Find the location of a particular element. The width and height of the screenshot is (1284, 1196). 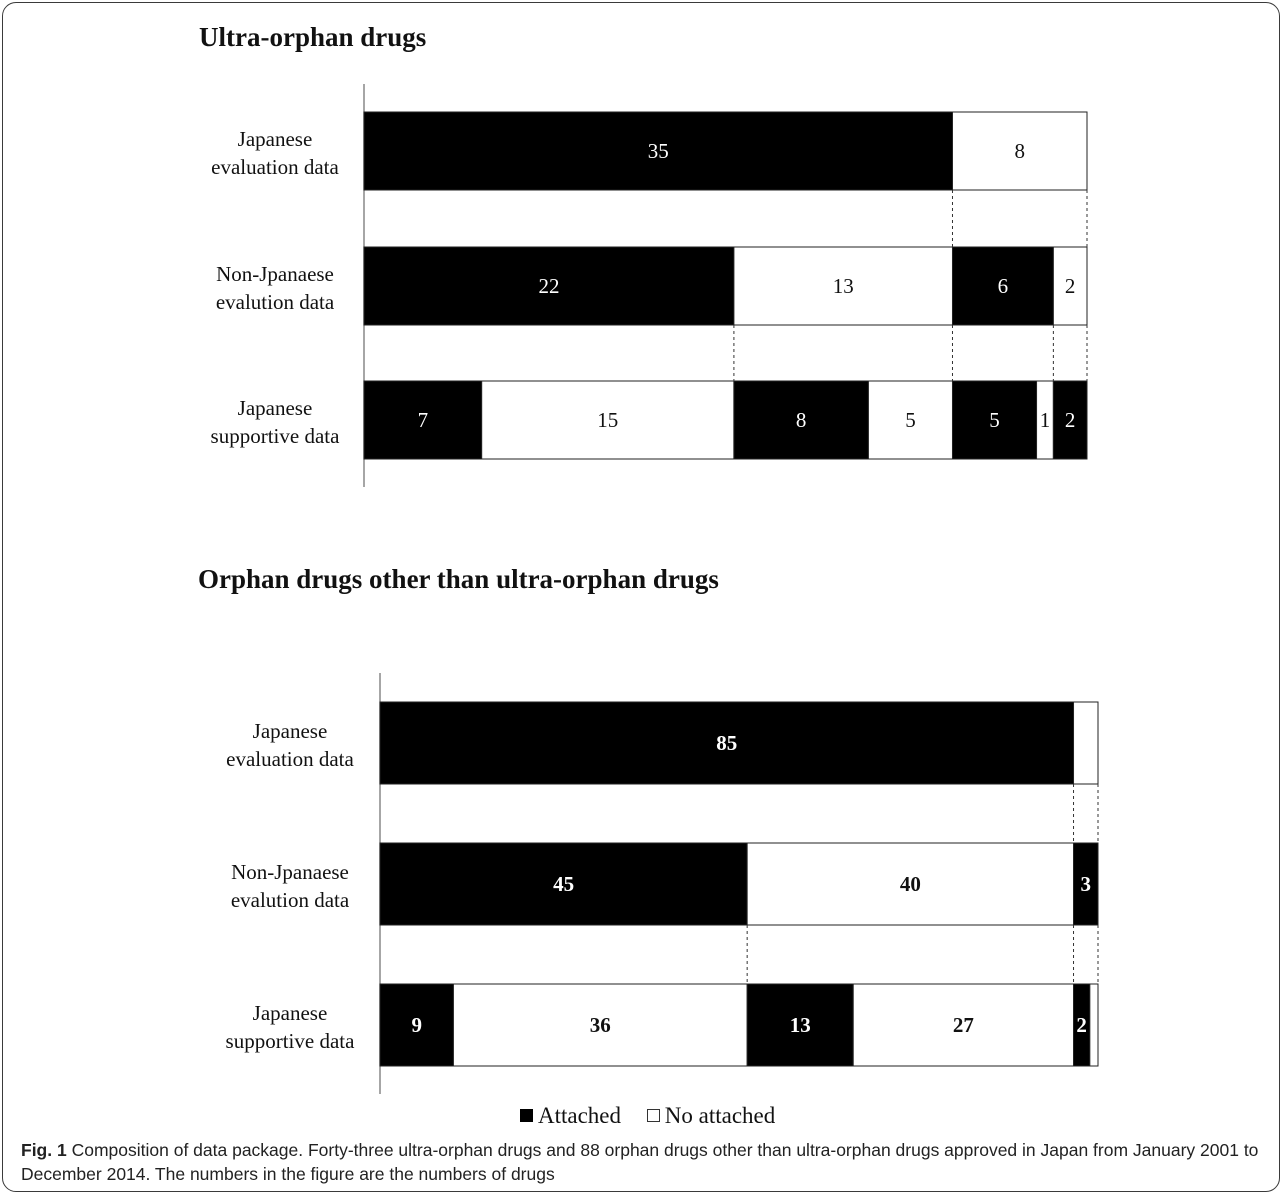

segment-value-label: 22 is located at coordinates (548, 286).